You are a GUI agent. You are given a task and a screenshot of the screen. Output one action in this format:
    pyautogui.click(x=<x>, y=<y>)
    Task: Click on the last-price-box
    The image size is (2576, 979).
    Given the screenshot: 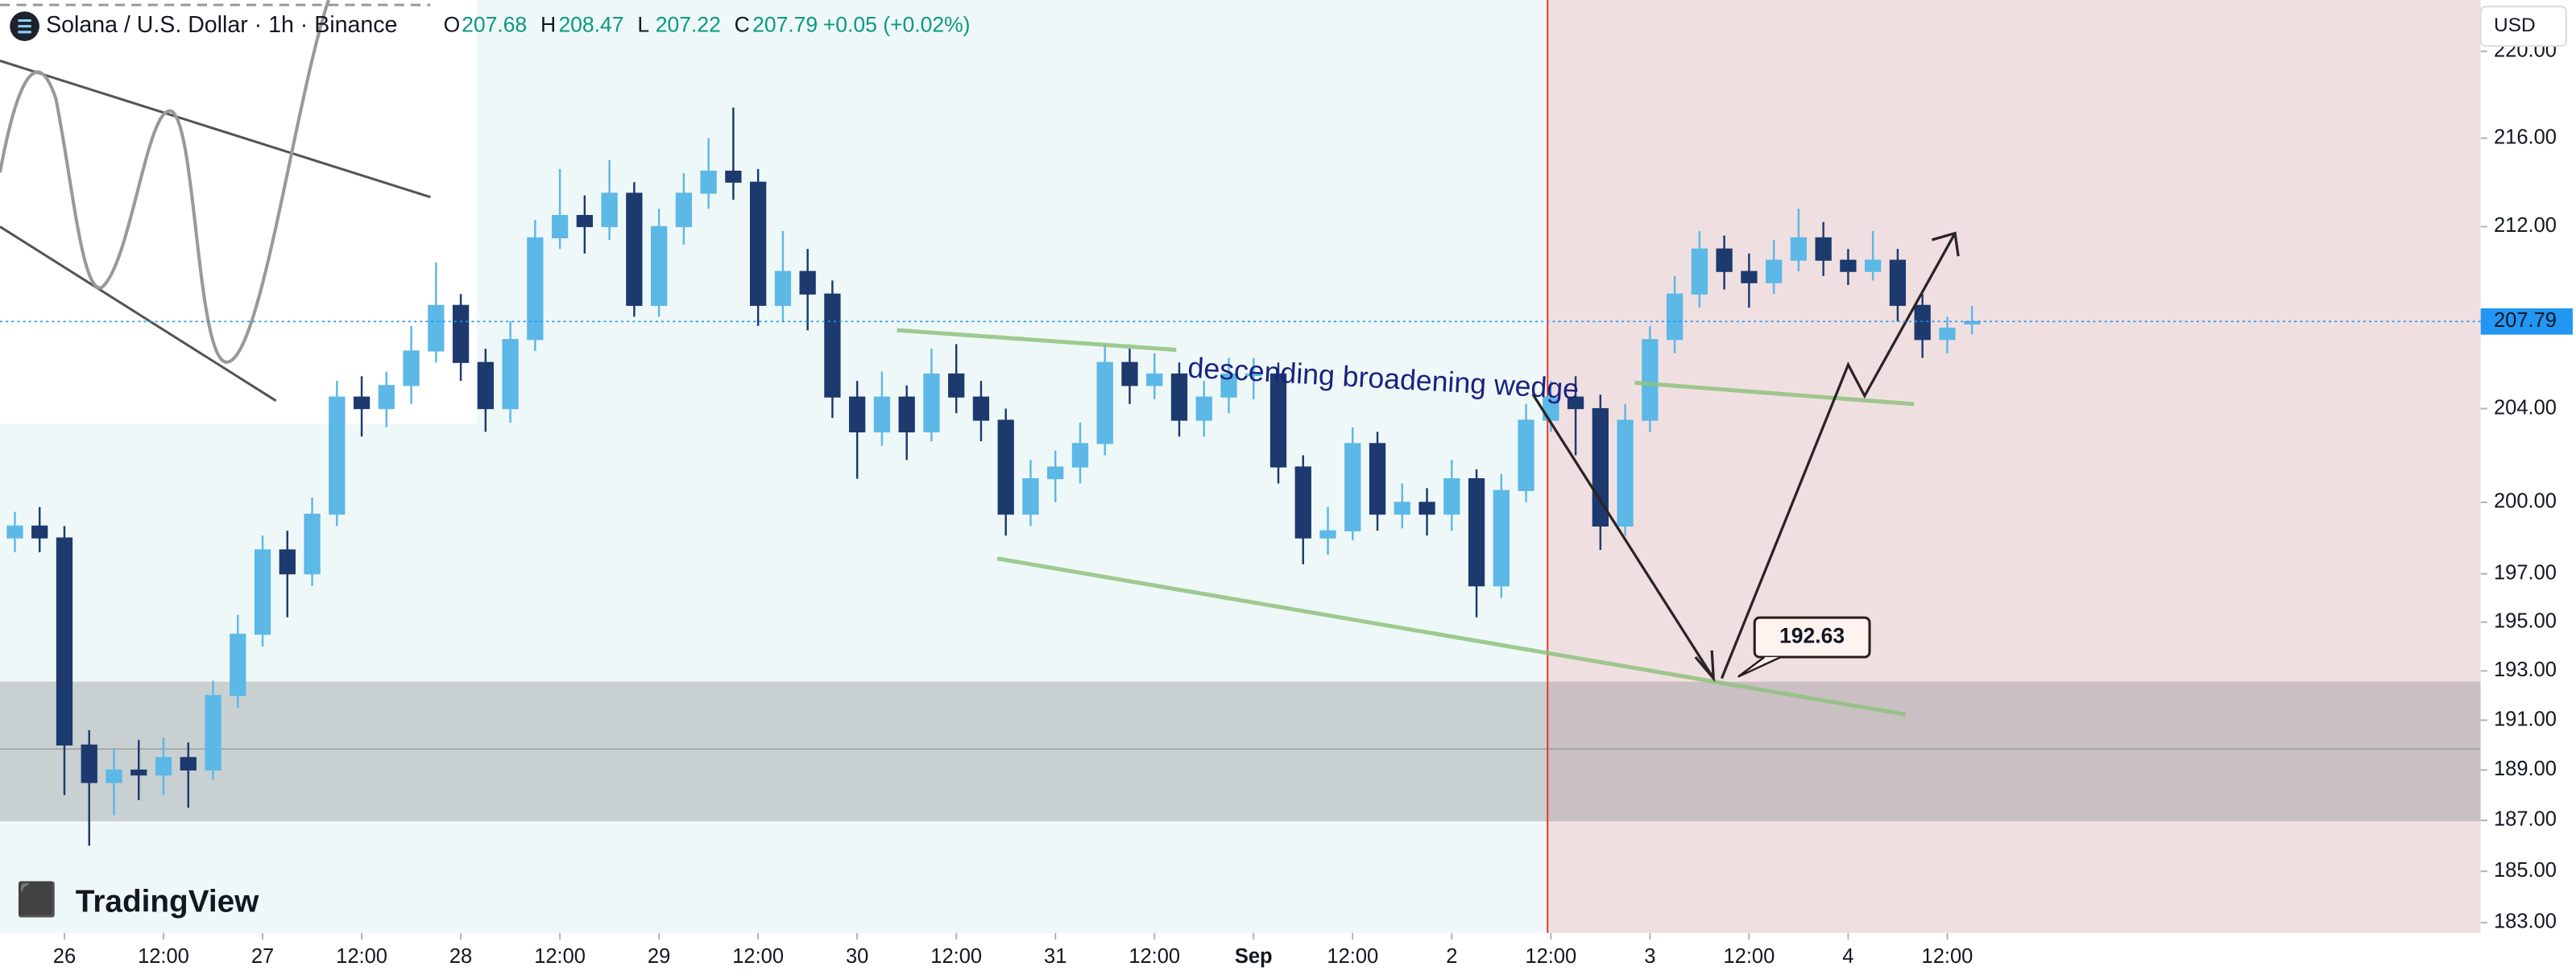 What is the action you would take?
    pyautogui.click(x=2526, y=321)
    